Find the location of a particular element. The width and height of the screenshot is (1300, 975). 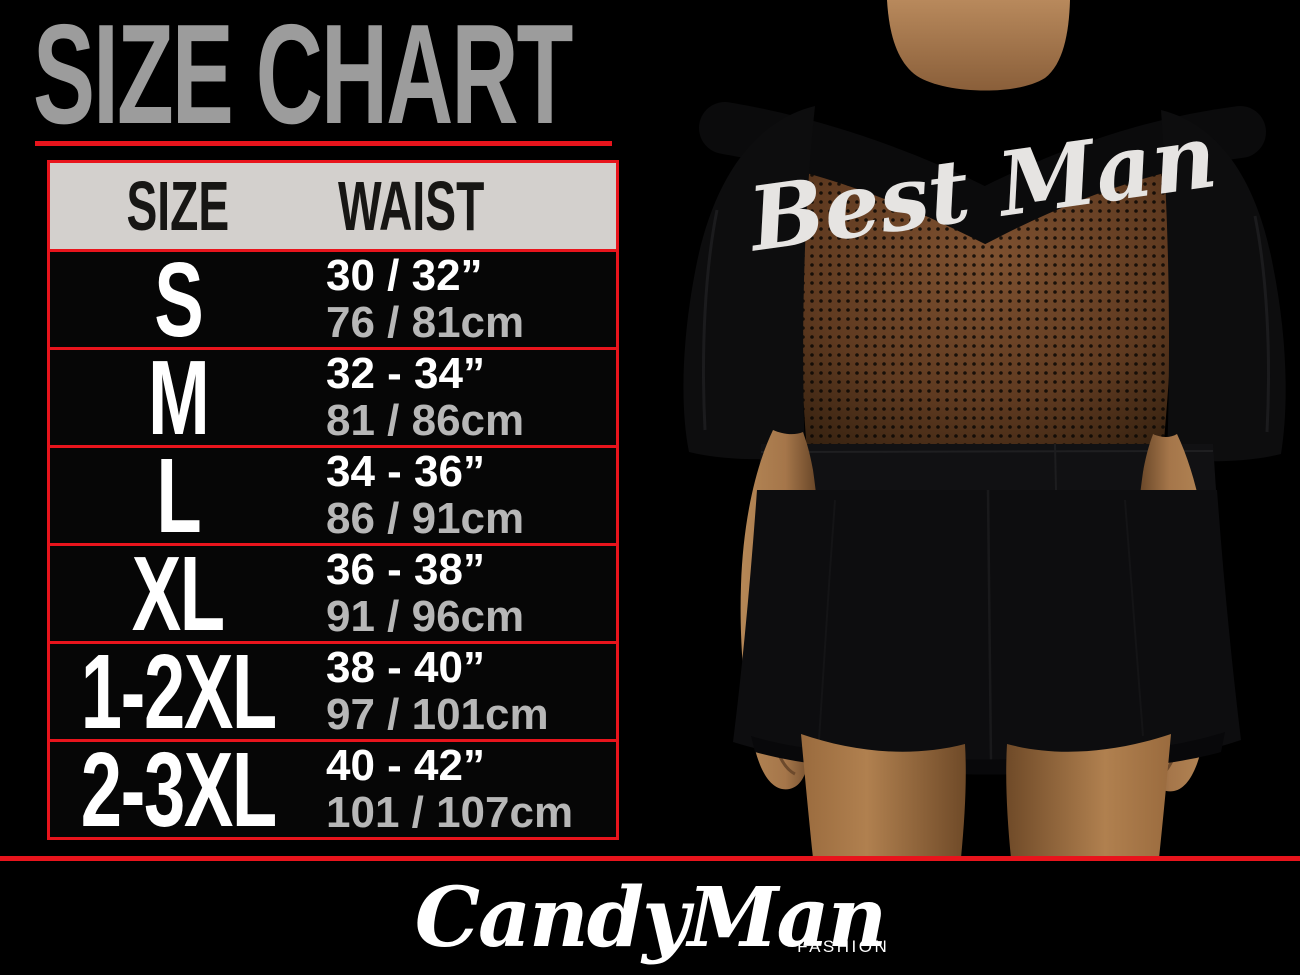

brand-logo: CandyMan FASHION is located at coordinates (650, 918).